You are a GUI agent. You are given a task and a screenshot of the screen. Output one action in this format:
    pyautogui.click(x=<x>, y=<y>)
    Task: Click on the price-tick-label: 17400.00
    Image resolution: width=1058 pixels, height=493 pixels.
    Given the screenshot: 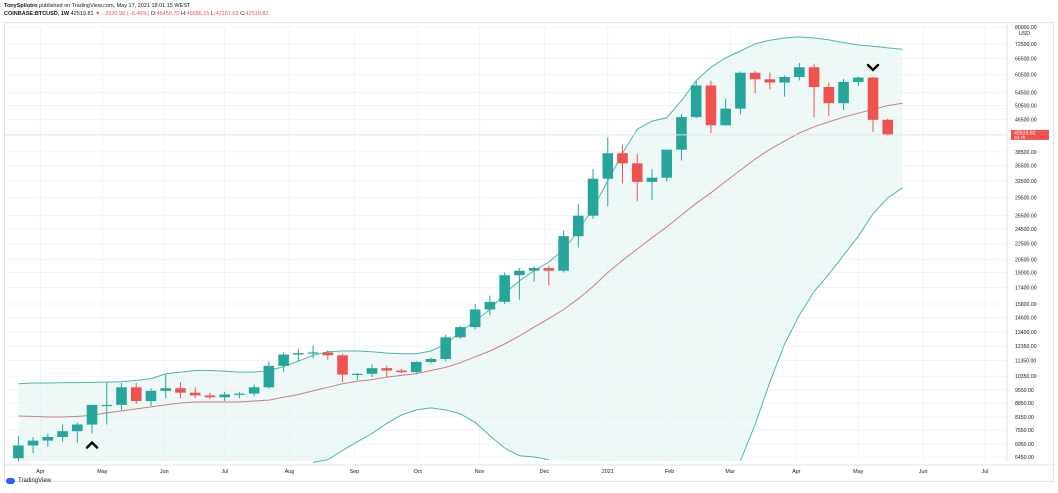 What is the action you would take?
    pyautogui.click(x=1026, y=289)
    